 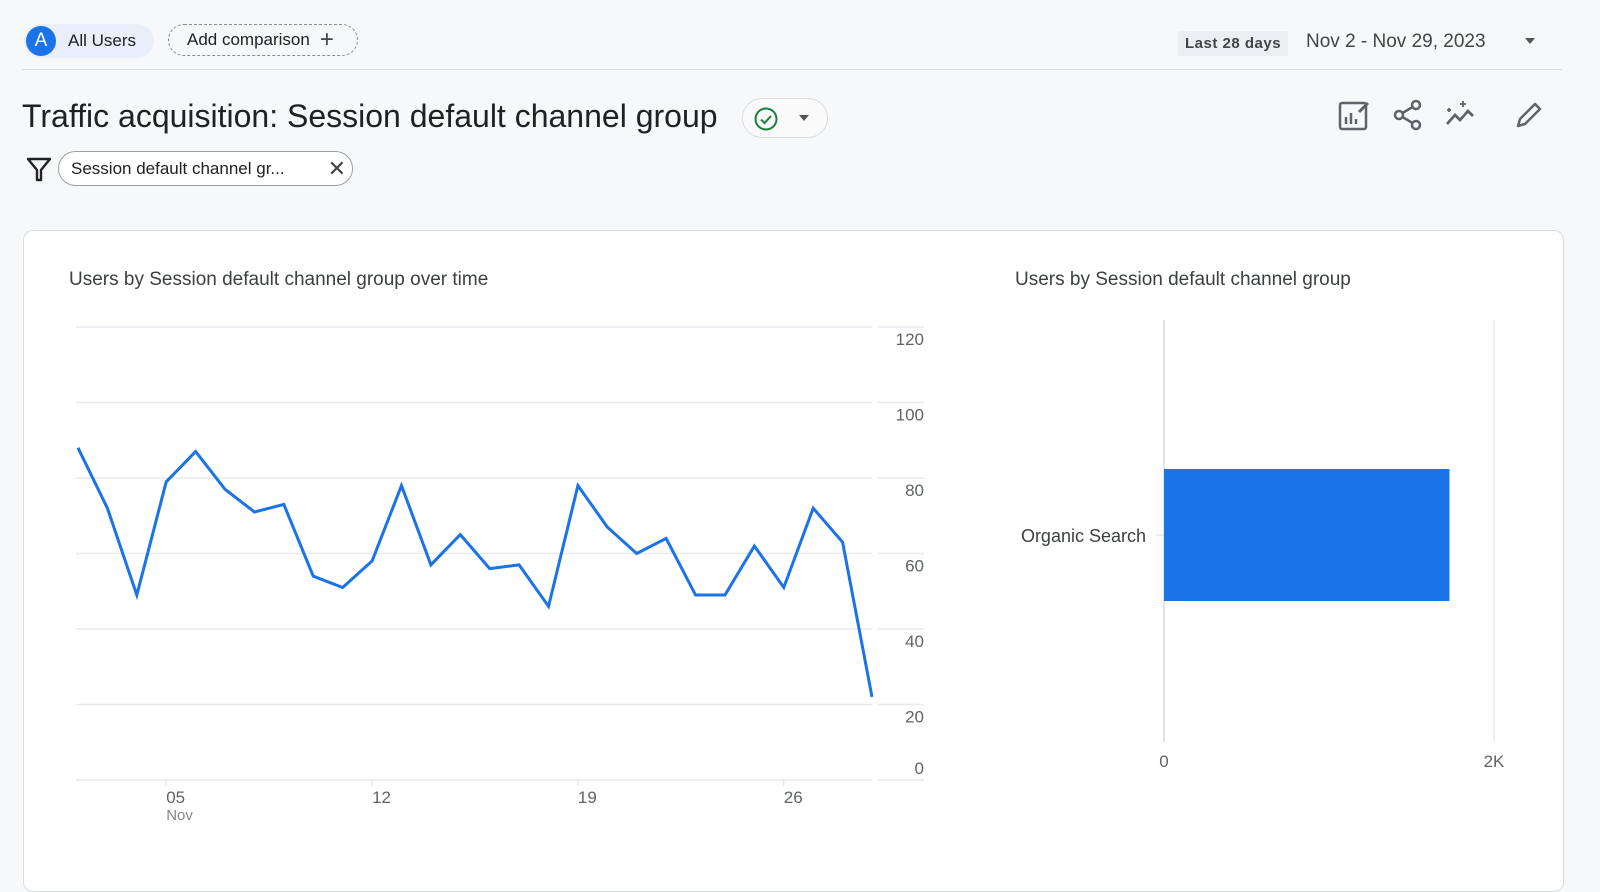 I want to click on y-tick-label: 20, so click(x=914, y=717).